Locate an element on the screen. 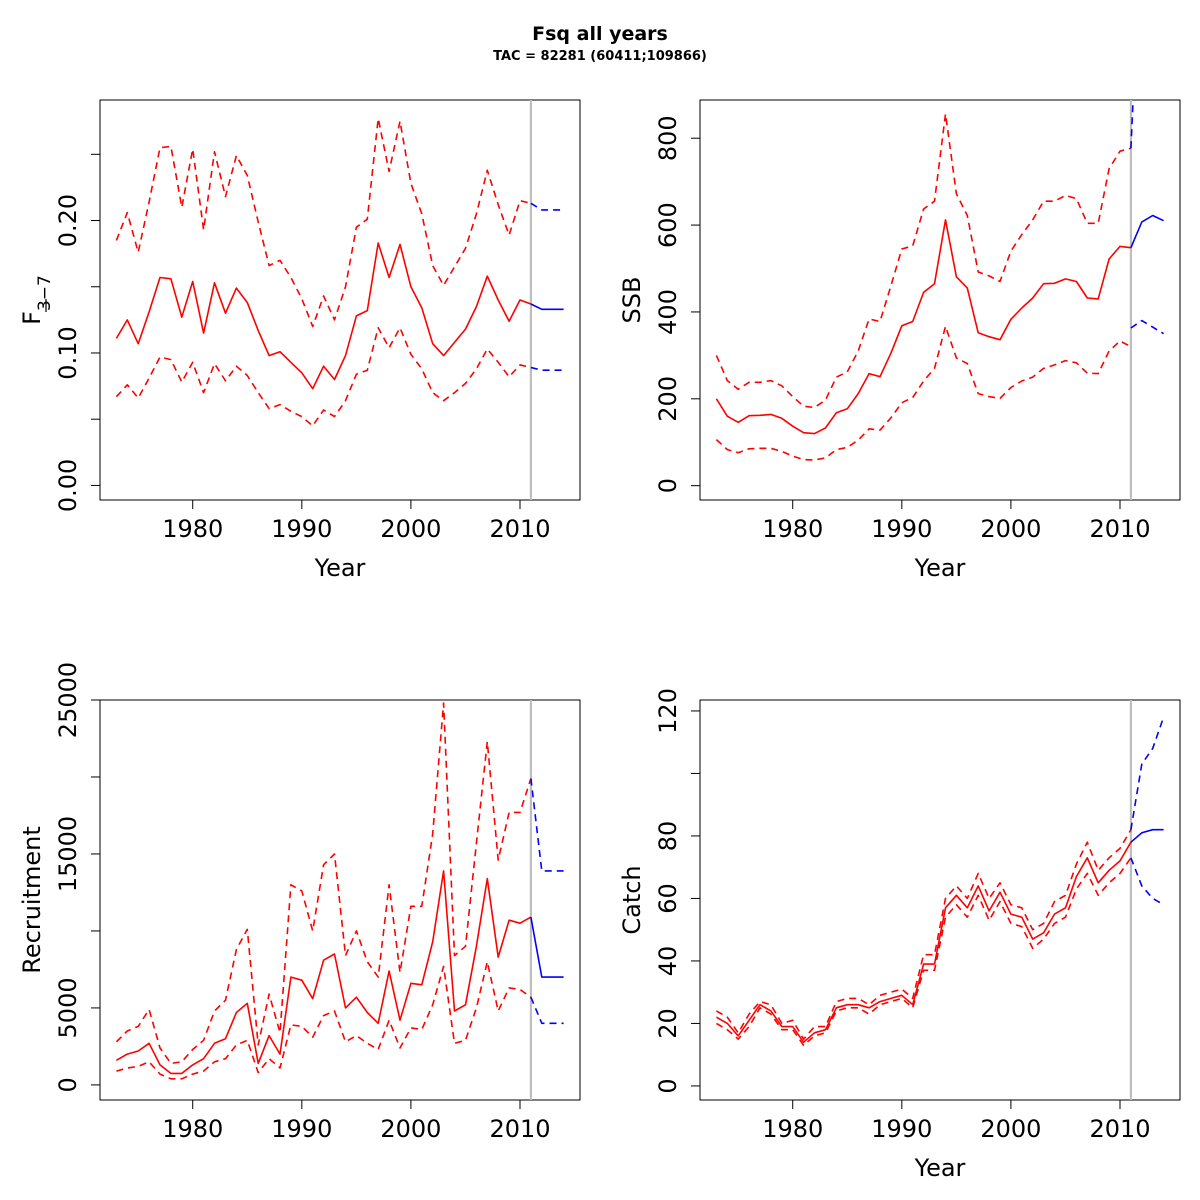 The width and height of the screenshot is (1200, 1200). catch-x-tick-label: 2000 is located at coordinates (1010, 1129).